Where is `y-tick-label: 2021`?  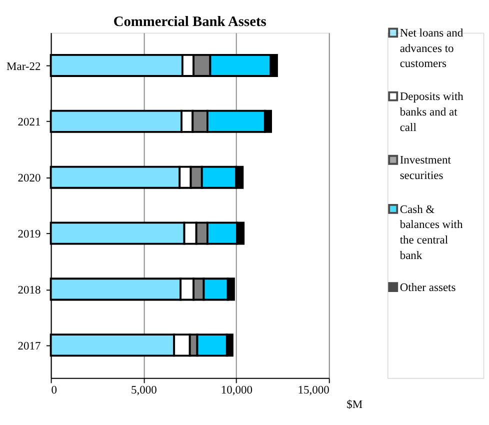 y-tick-label: 2021 is located at coordinates (29, 122).